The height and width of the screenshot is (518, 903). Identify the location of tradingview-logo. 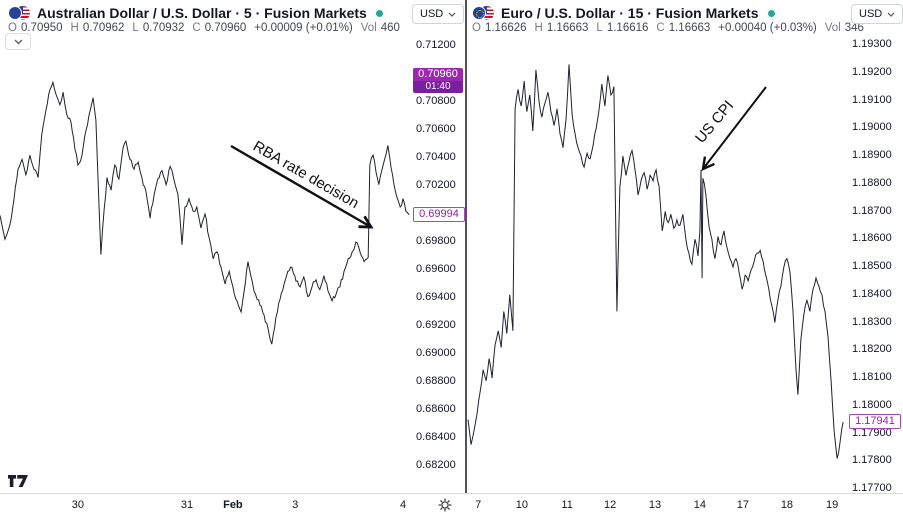
(18, 483).